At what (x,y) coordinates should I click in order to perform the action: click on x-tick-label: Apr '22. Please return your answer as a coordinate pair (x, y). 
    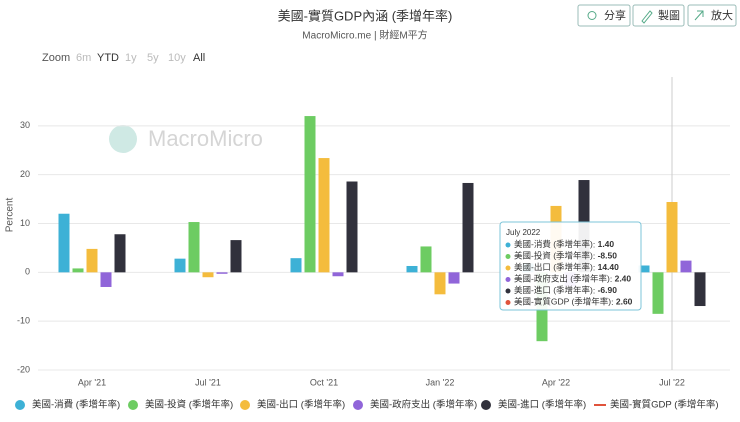
    Looking at the image, I should click on (556, 382).